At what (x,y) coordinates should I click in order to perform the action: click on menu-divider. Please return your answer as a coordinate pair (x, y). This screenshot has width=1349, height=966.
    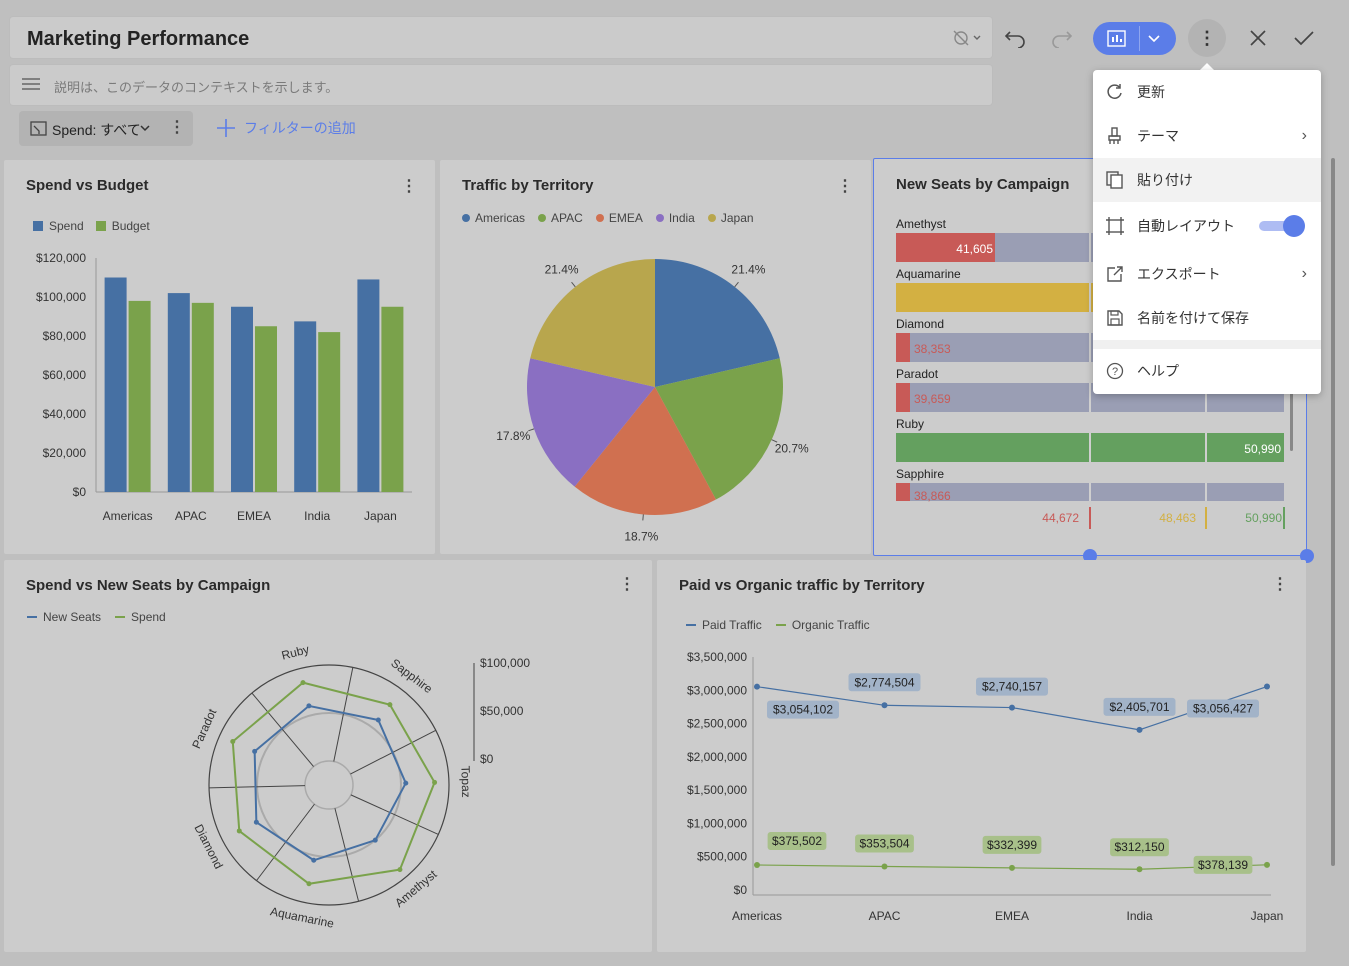
    Looking at the image, I should click on (1207, 344).